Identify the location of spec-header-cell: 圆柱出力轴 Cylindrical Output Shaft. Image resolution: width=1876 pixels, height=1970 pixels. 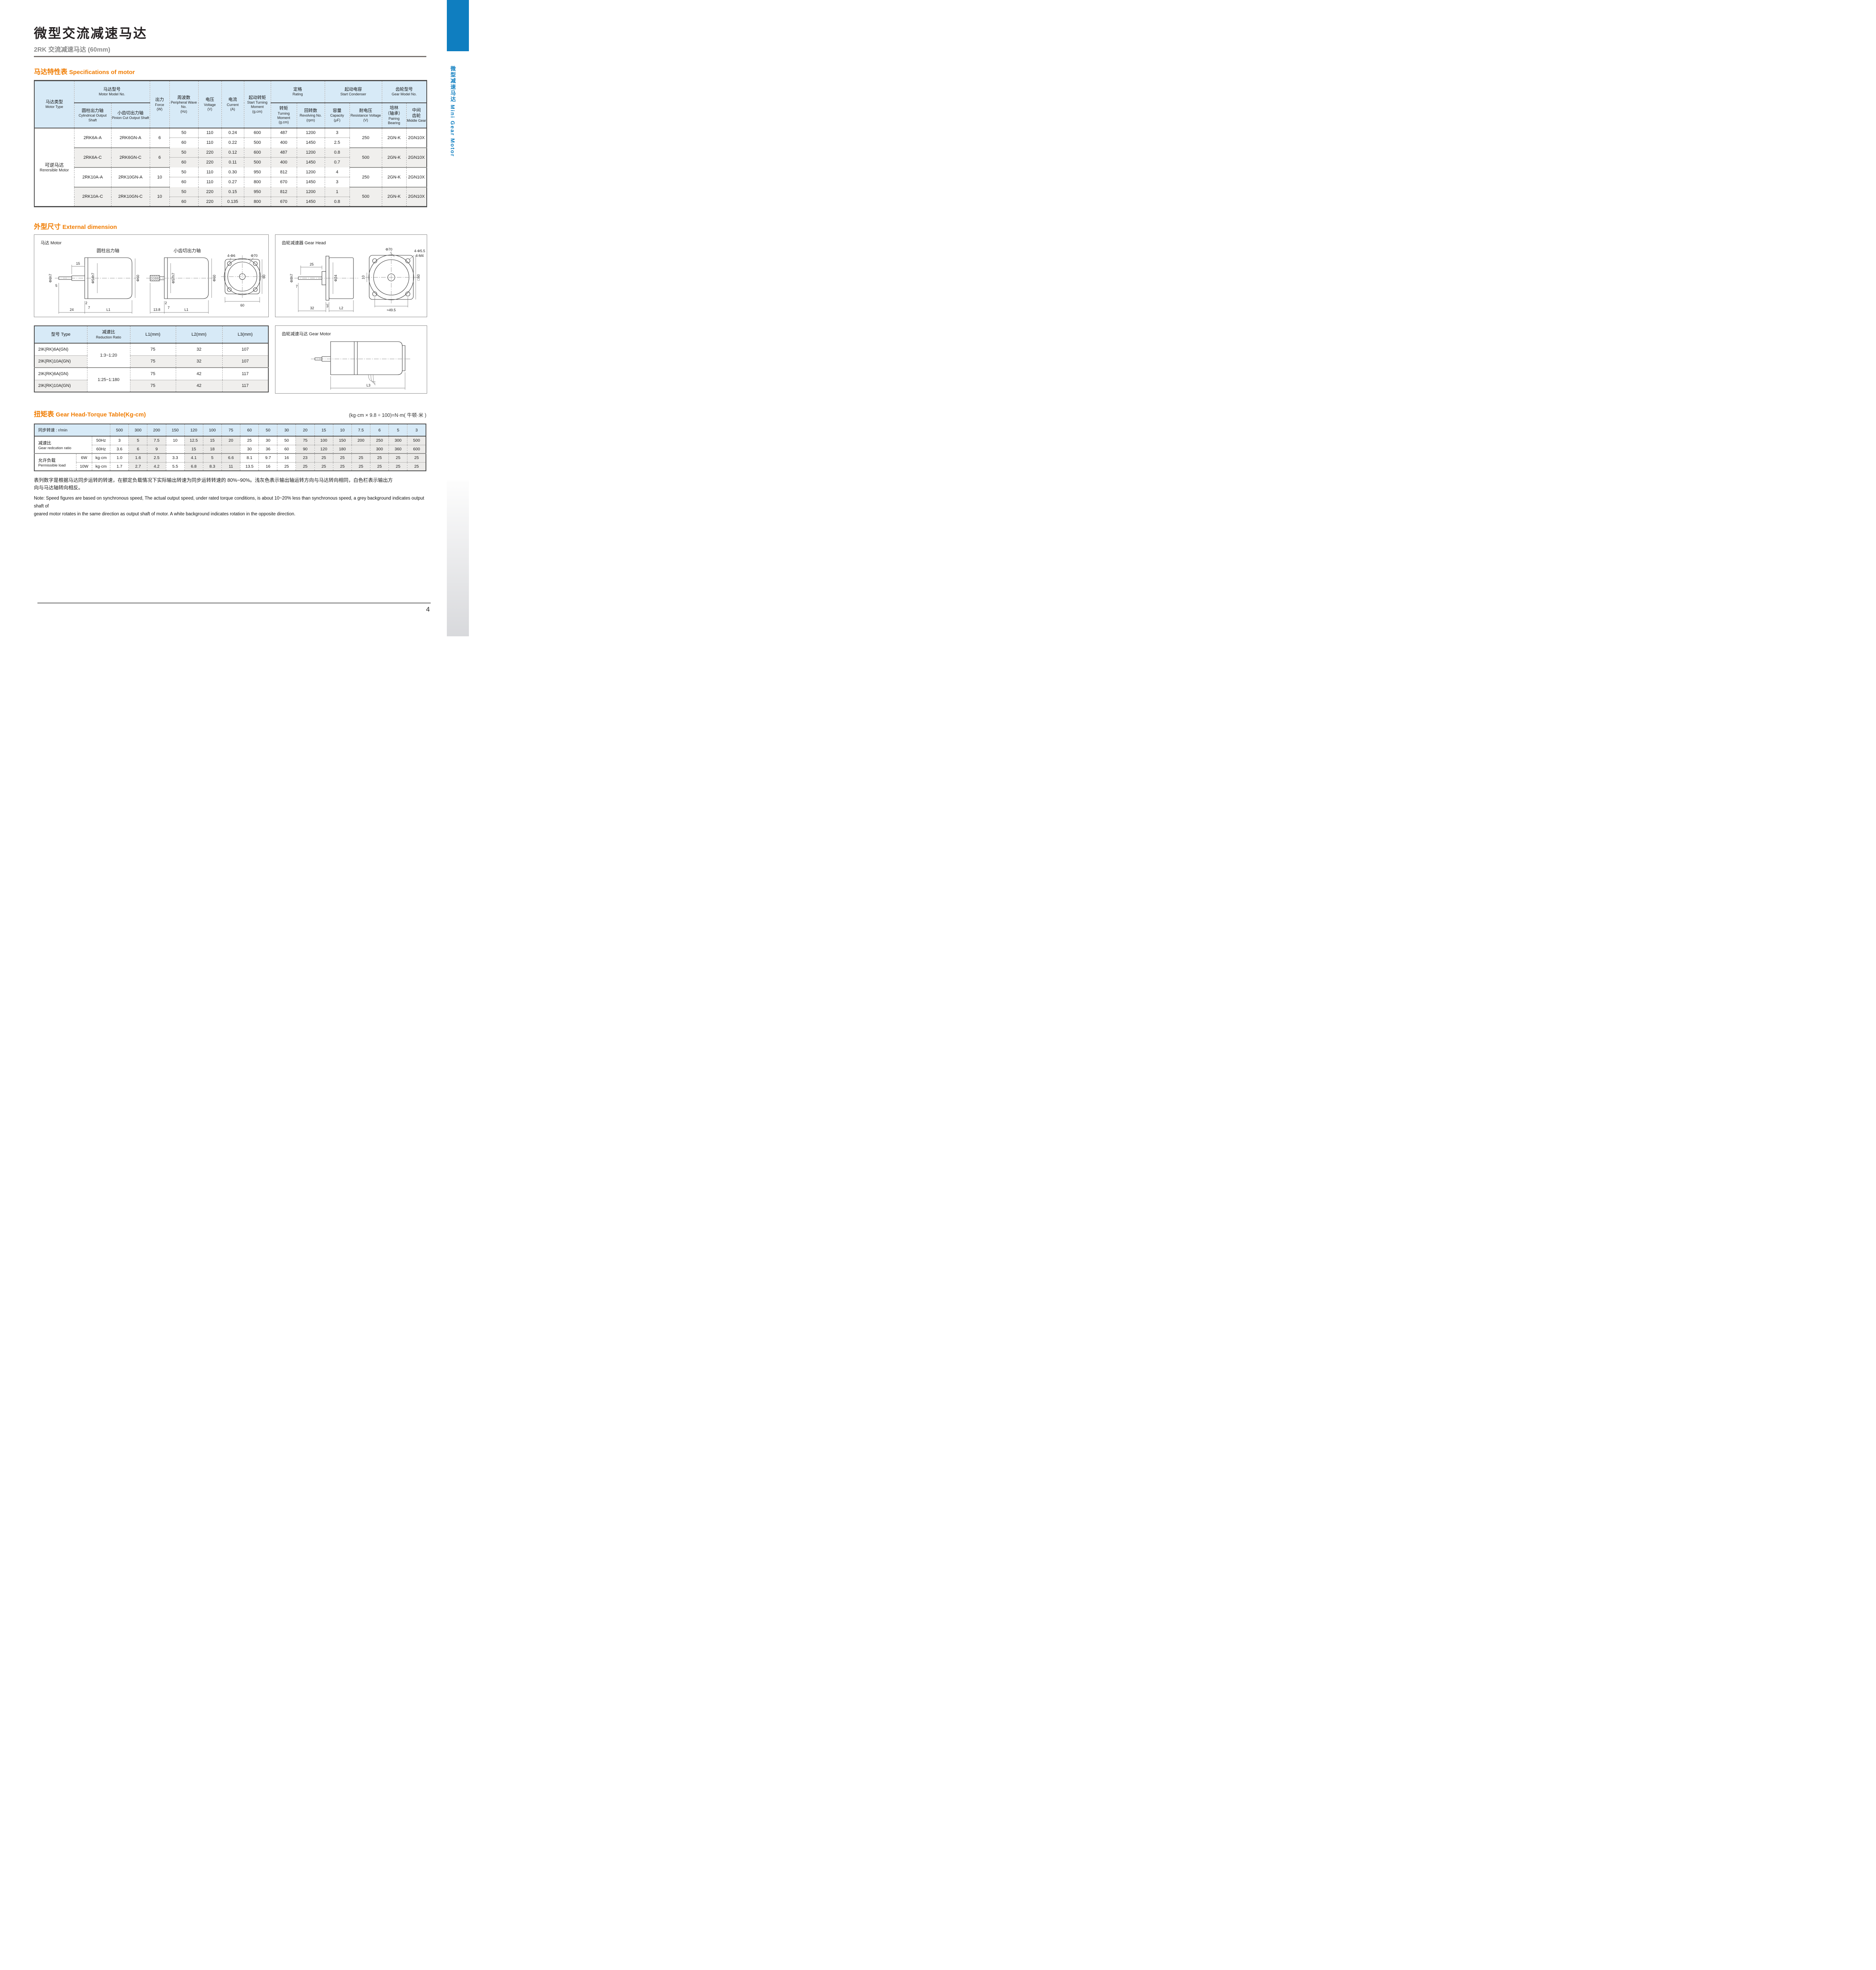
(93, 115).